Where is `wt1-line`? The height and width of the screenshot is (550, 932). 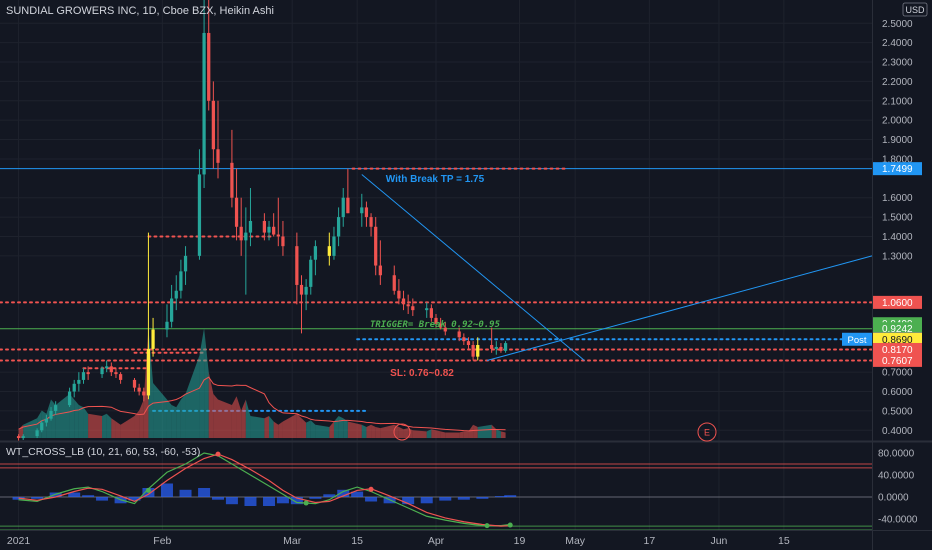
wt1-line is located at coordinates (264, 489).